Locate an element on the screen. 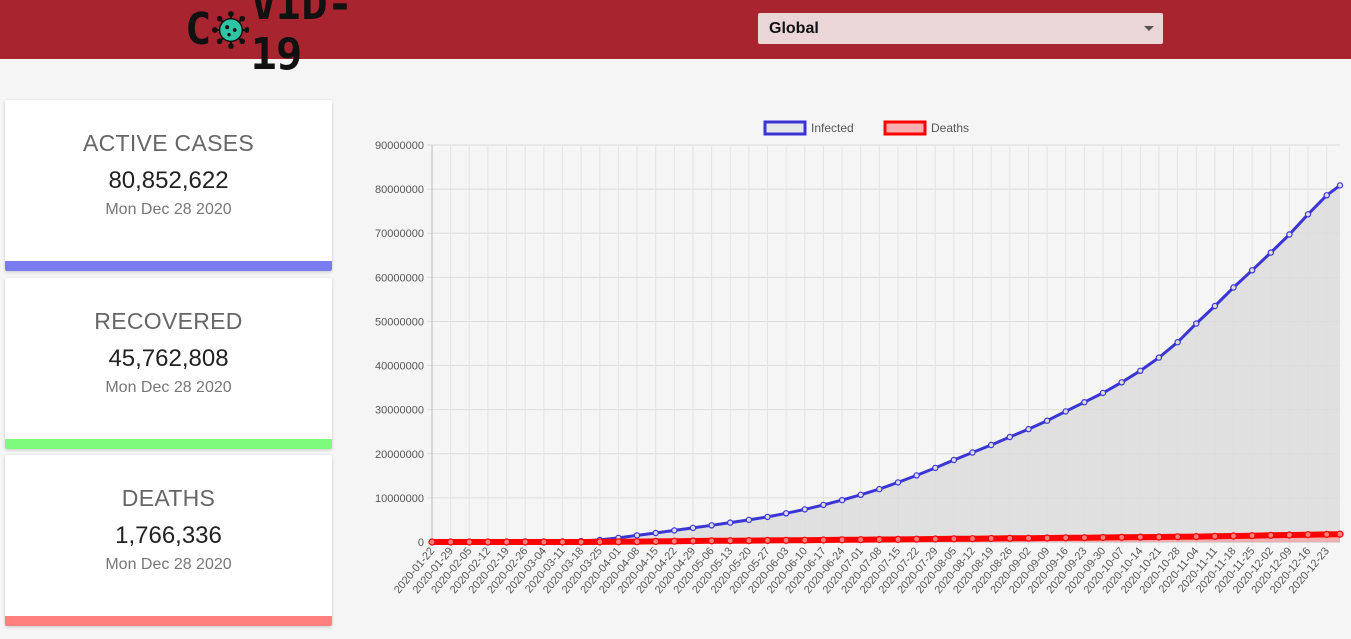 Image resolution: width=1351 pixels, height=639 pixels. y-tick-label: 90000000 is located at coordinates (399, 146).